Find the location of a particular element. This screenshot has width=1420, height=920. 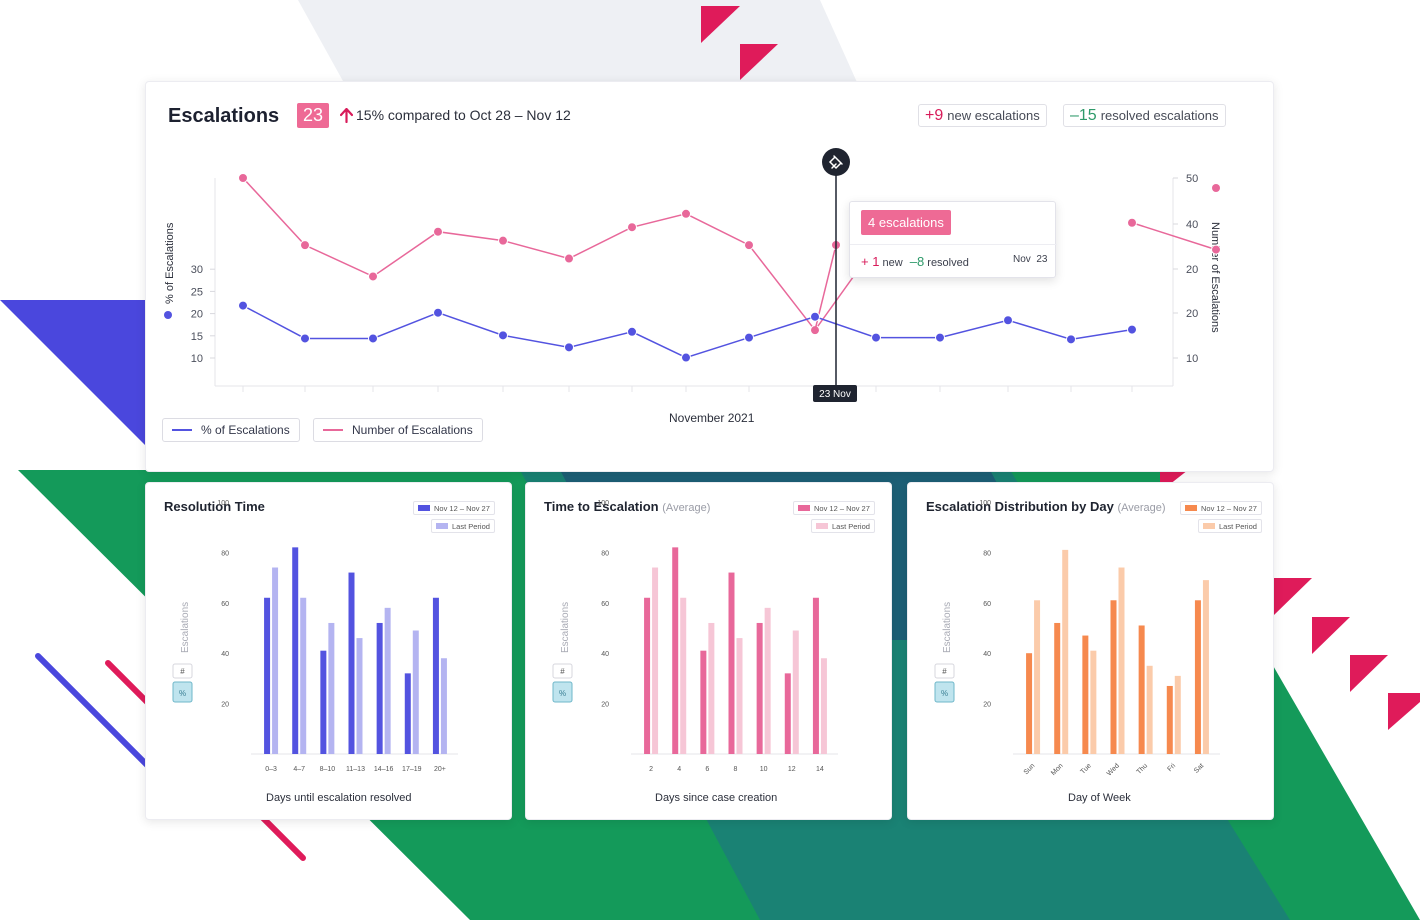

x-tick-label: 11–13 is located at coordinates (355, 769).